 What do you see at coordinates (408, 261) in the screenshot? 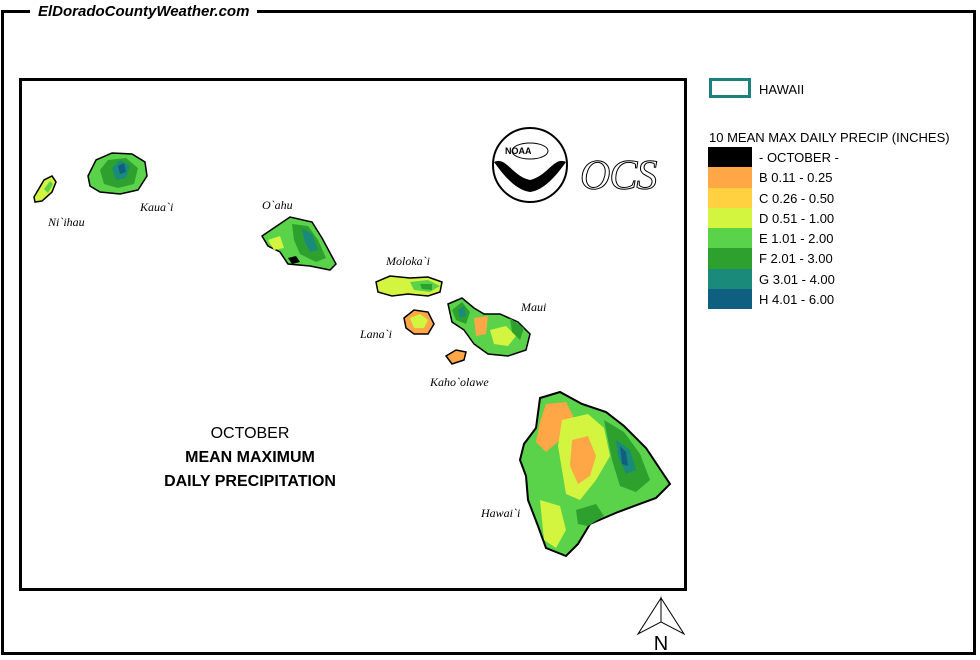
I see `label-molokai: Moloka`i` at bounding box center [408, 261].